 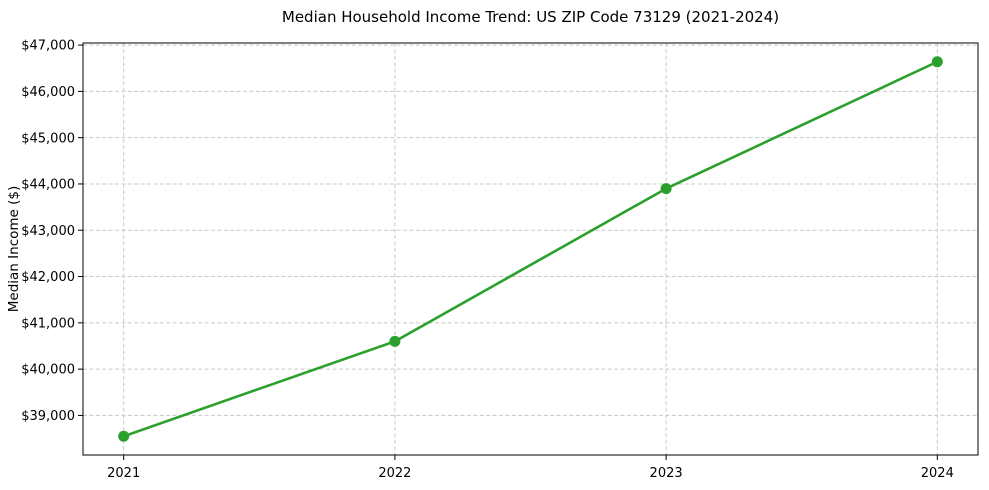 What do you see at coordinates (123, 473) in the screenshot?
I see `x-tick-label: 2021` at bounding box center [123, 473].